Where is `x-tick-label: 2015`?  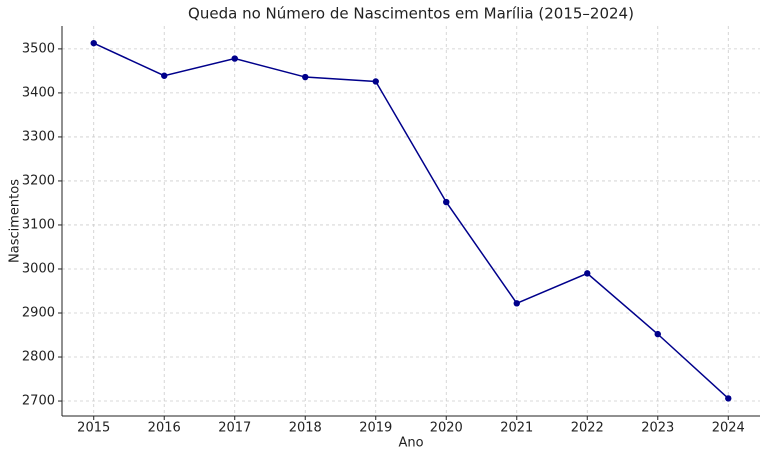 x-tick-label: 2015 is located at coordinates (93, 428).